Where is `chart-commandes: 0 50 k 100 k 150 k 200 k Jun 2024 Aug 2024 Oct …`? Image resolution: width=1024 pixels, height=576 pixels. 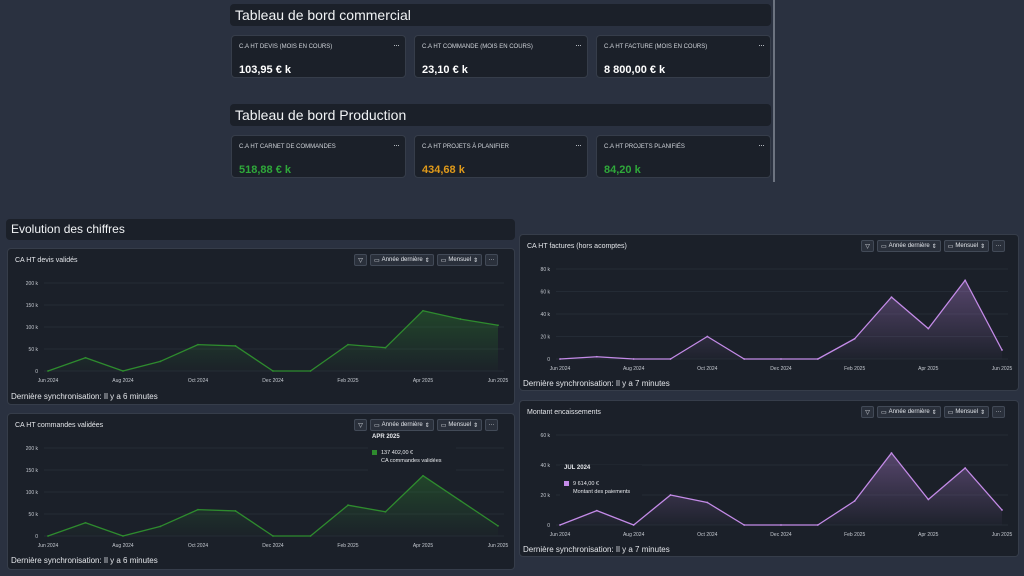 chart-commandes: 0 50 k 100 k 150 k 200 k Jun 2024 Aug 2024 Oct … is located at coordinates (267, 497).